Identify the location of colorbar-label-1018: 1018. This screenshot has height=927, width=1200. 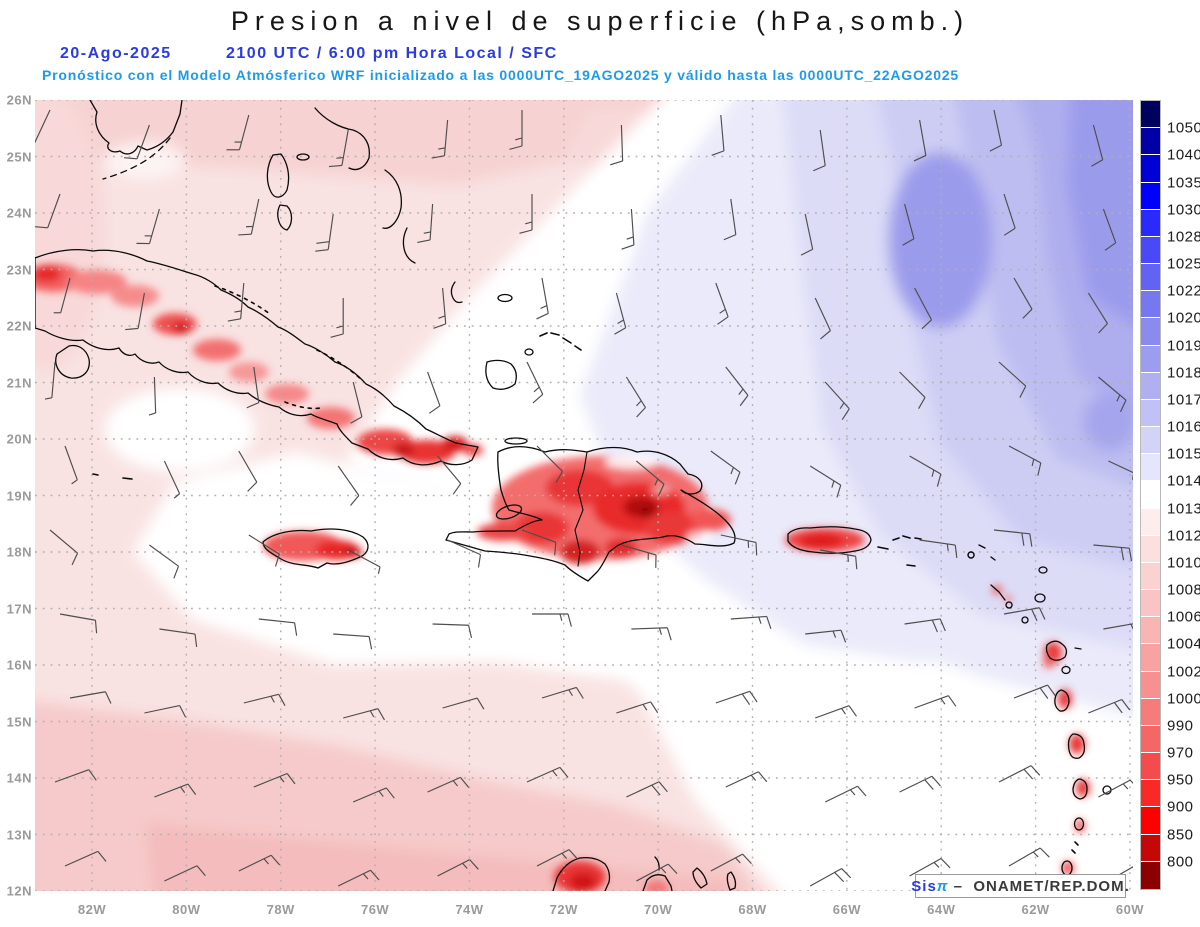
(1183, 373).